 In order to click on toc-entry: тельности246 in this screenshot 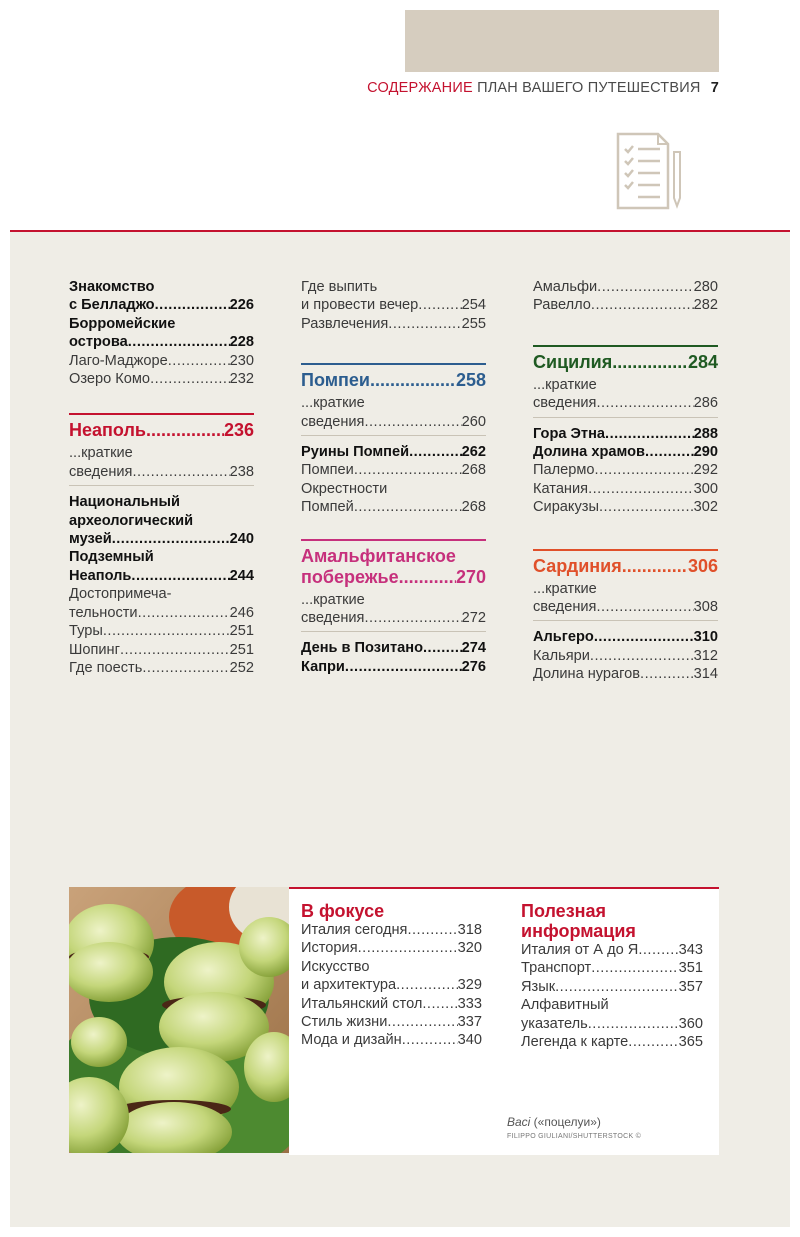, I will do `click(161, 613)`.